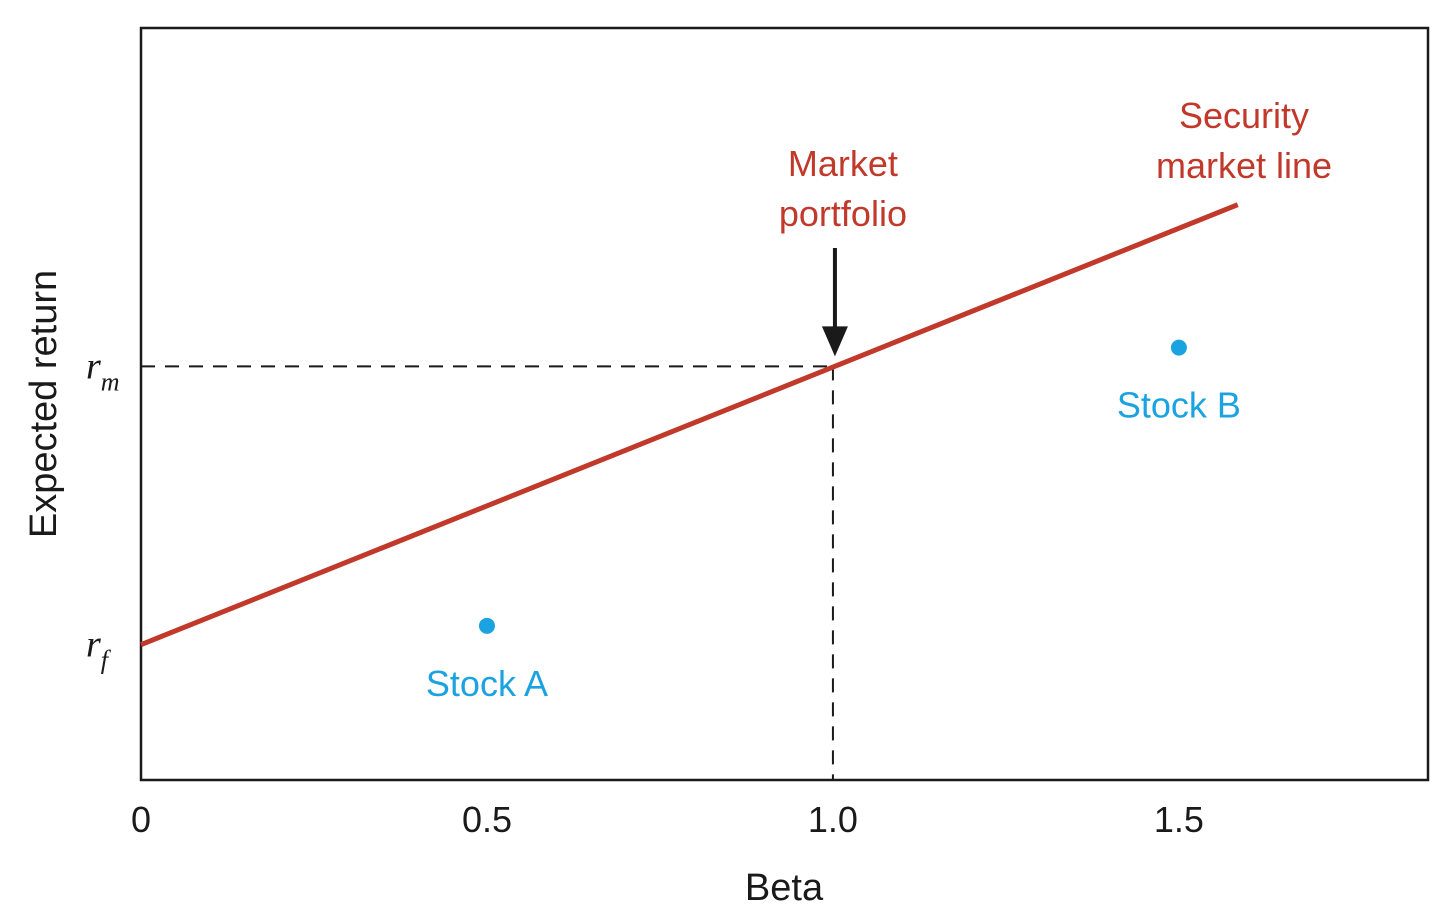  What do you see at coordinates (1244, 115) in the screenshot?
I see `security-market-line-label: Security` at bounding box center [1244, 115].